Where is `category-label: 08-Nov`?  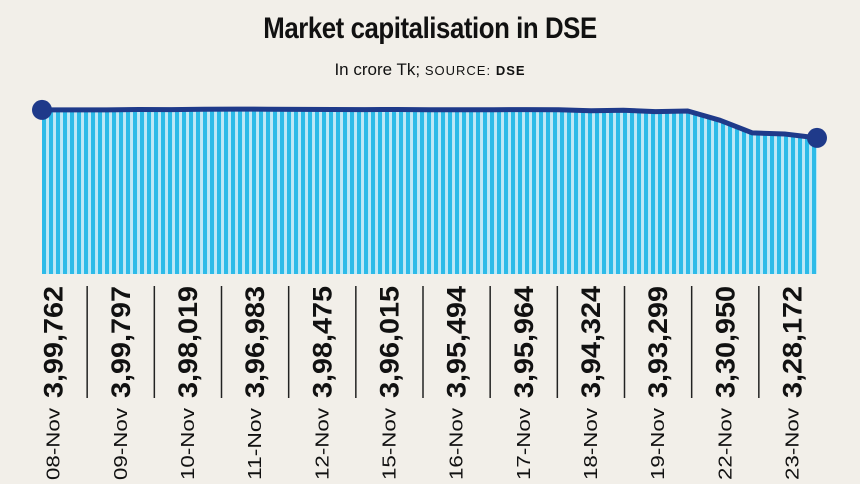
category-label: 08-Nov is located at coordinates (54, 444).